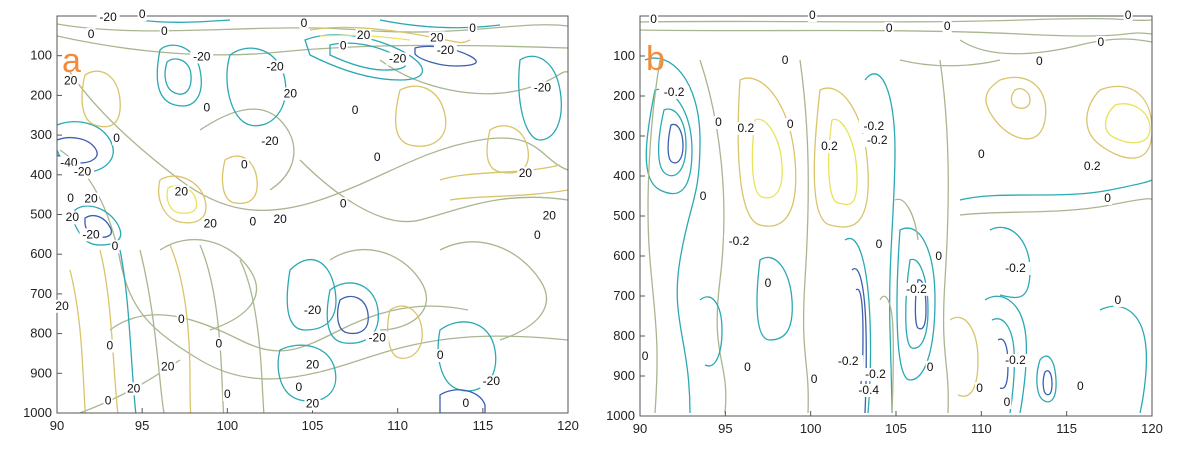 Image resolution: width=1191 pixels, height=453 pixels. I want to click on contour-label: -0.4, so click(868, 390).